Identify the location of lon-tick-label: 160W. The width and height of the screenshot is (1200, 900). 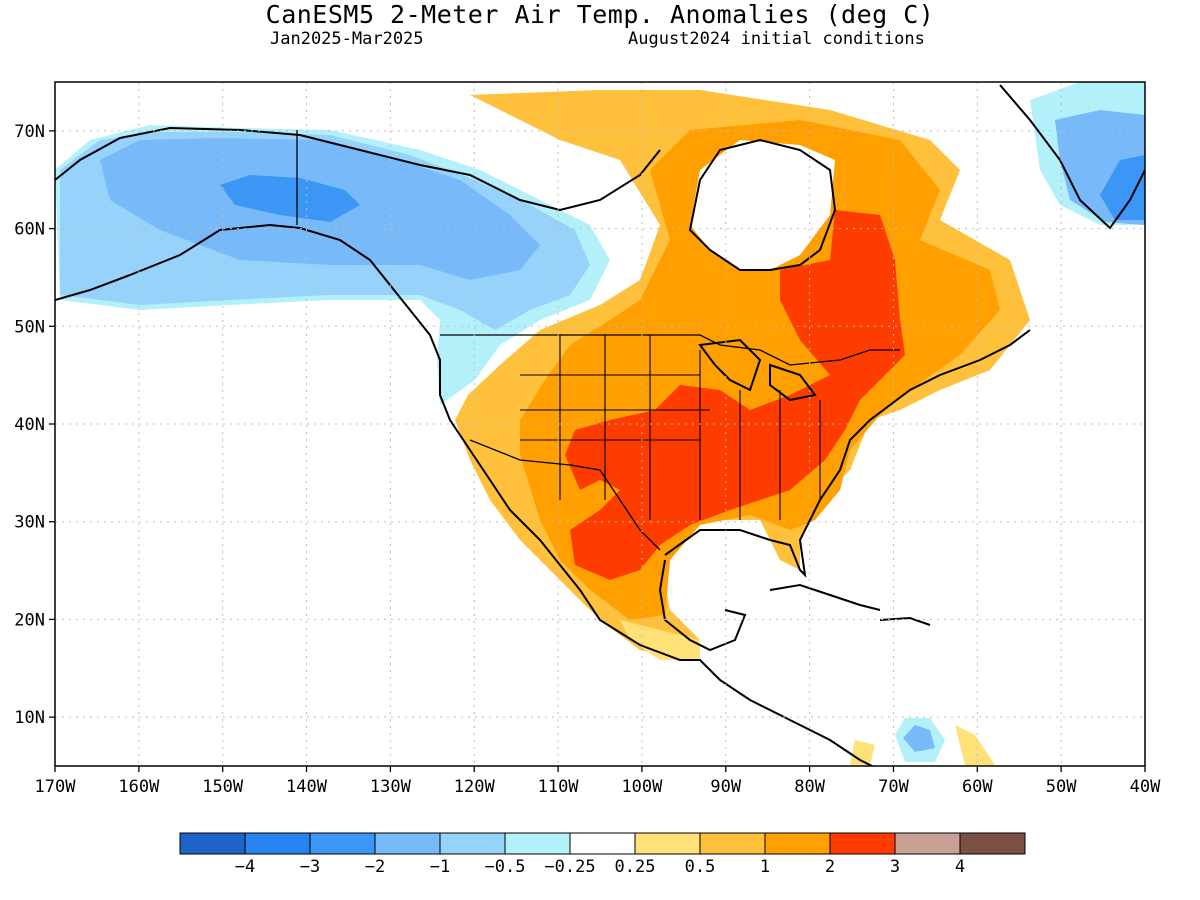
(139, 787).